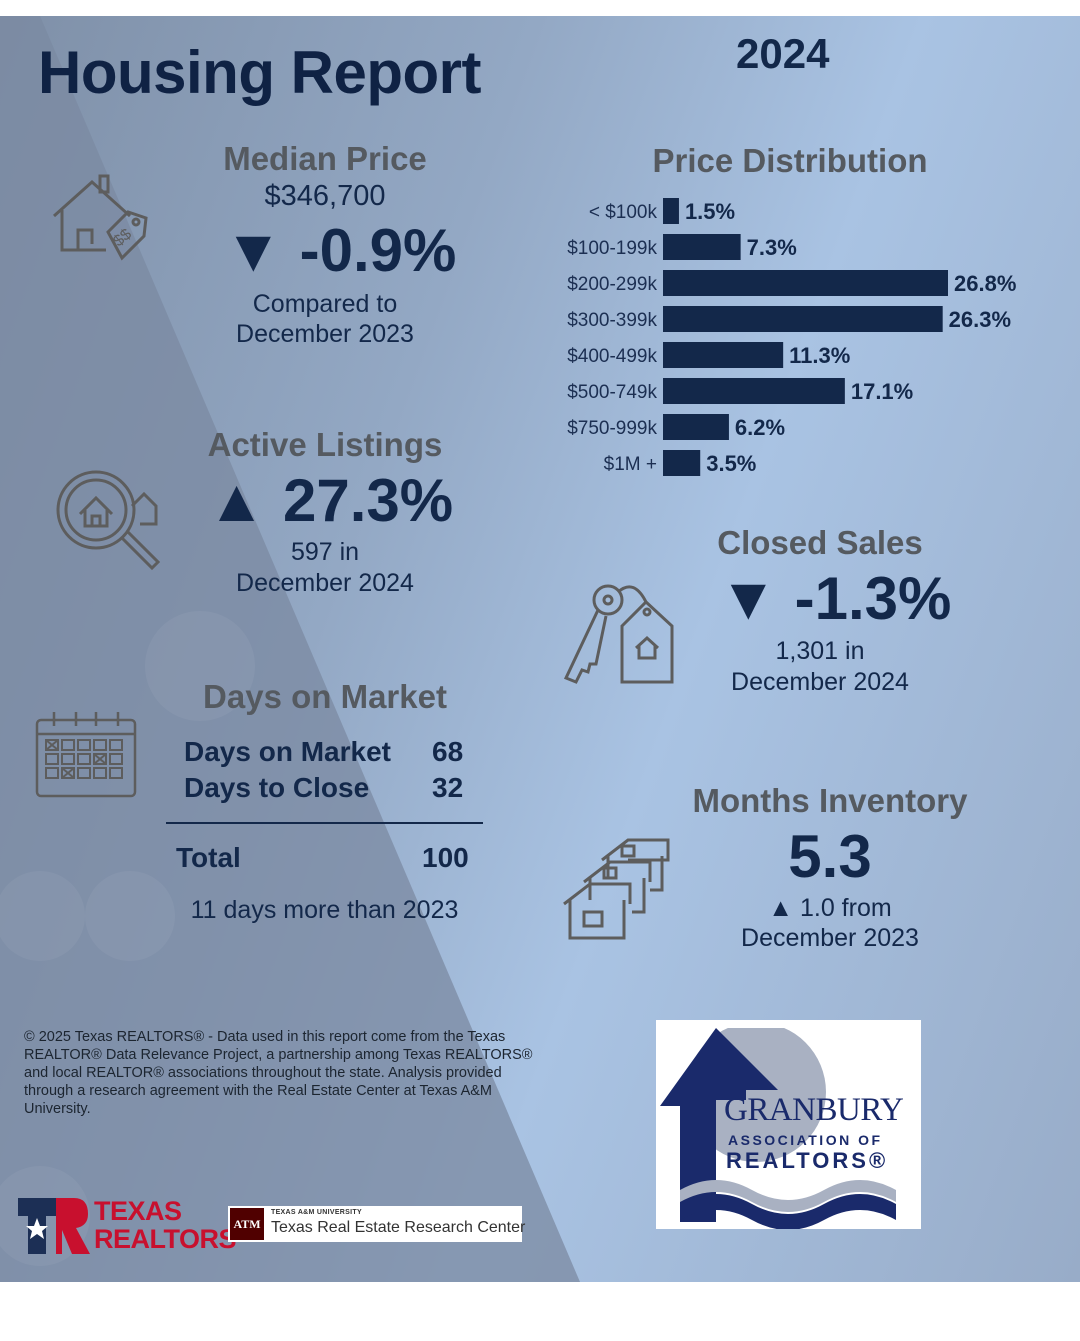 The image size is (1080, 1341). I want to click on days-on-market-value: 68, so click(448, 751).